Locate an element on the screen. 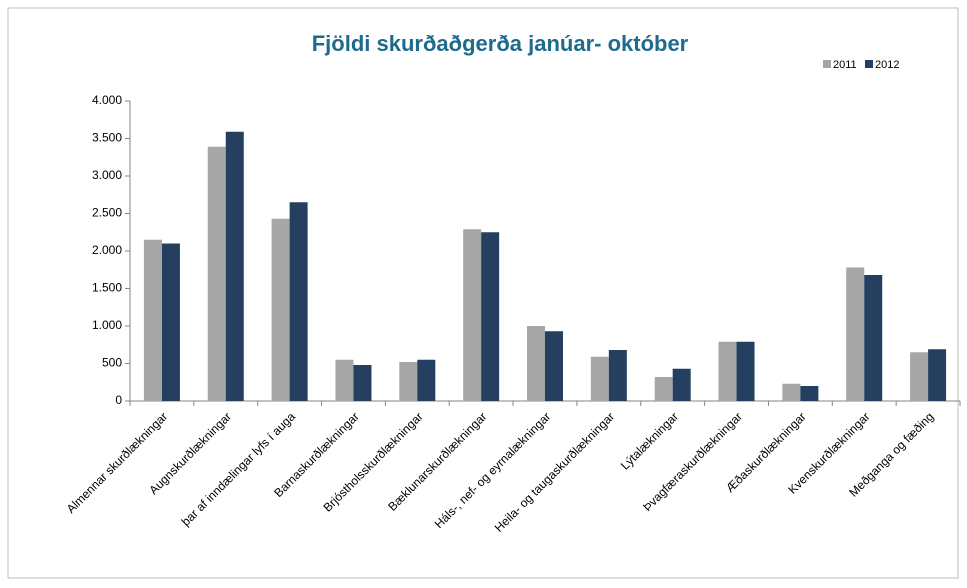  legend-label: 2012 is located at coordinates (887, 65).